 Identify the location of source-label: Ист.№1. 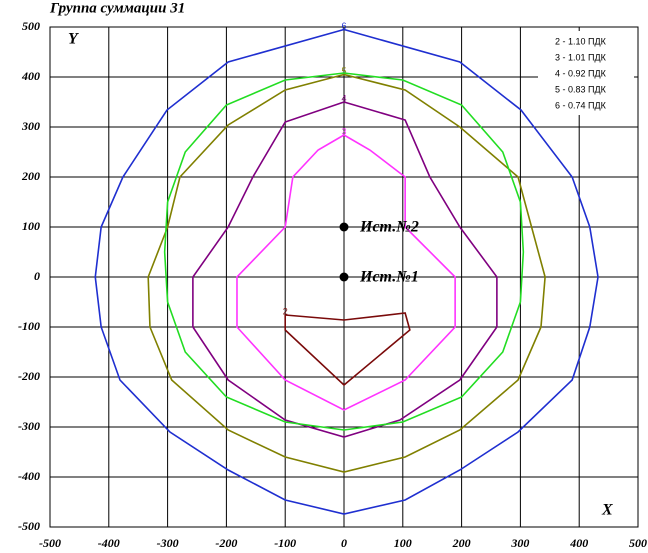
(389, 277).